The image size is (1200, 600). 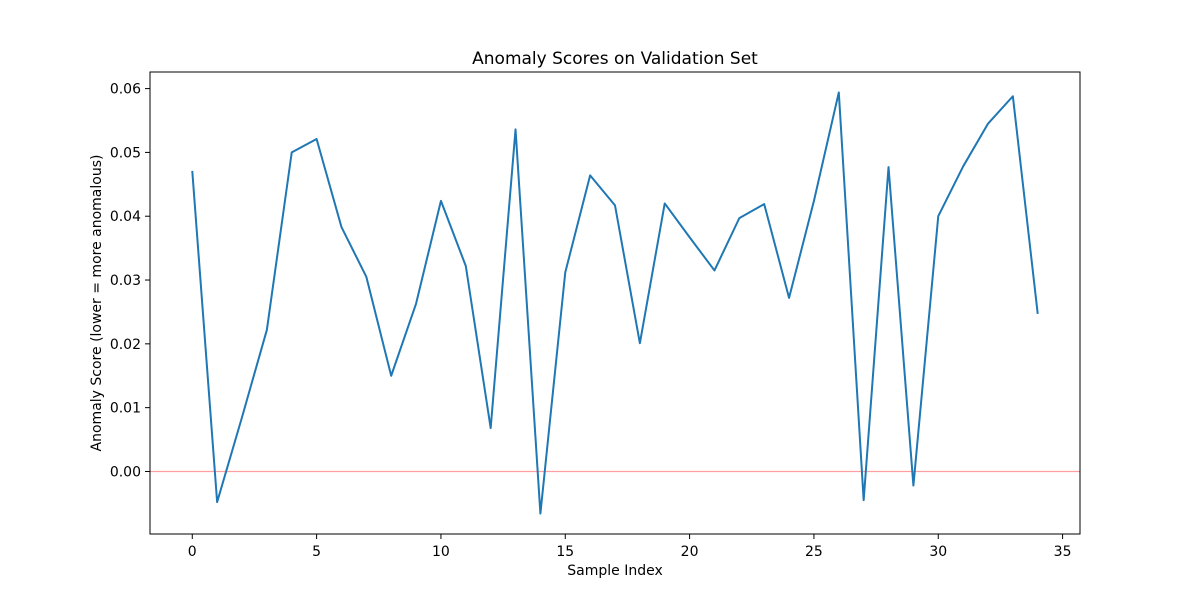 I want to click on x-tick-label: 10, so click(x=441, y=552).